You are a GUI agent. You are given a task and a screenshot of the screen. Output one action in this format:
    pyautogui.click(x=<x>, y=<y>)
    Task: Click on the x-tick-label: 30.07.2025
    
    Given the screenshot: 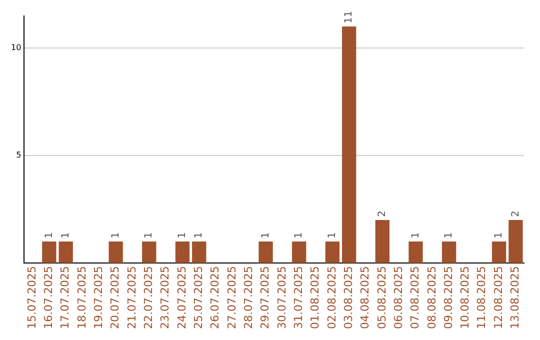 What is the action you would take?
    pyautogui.click(x=281, y=298)
    